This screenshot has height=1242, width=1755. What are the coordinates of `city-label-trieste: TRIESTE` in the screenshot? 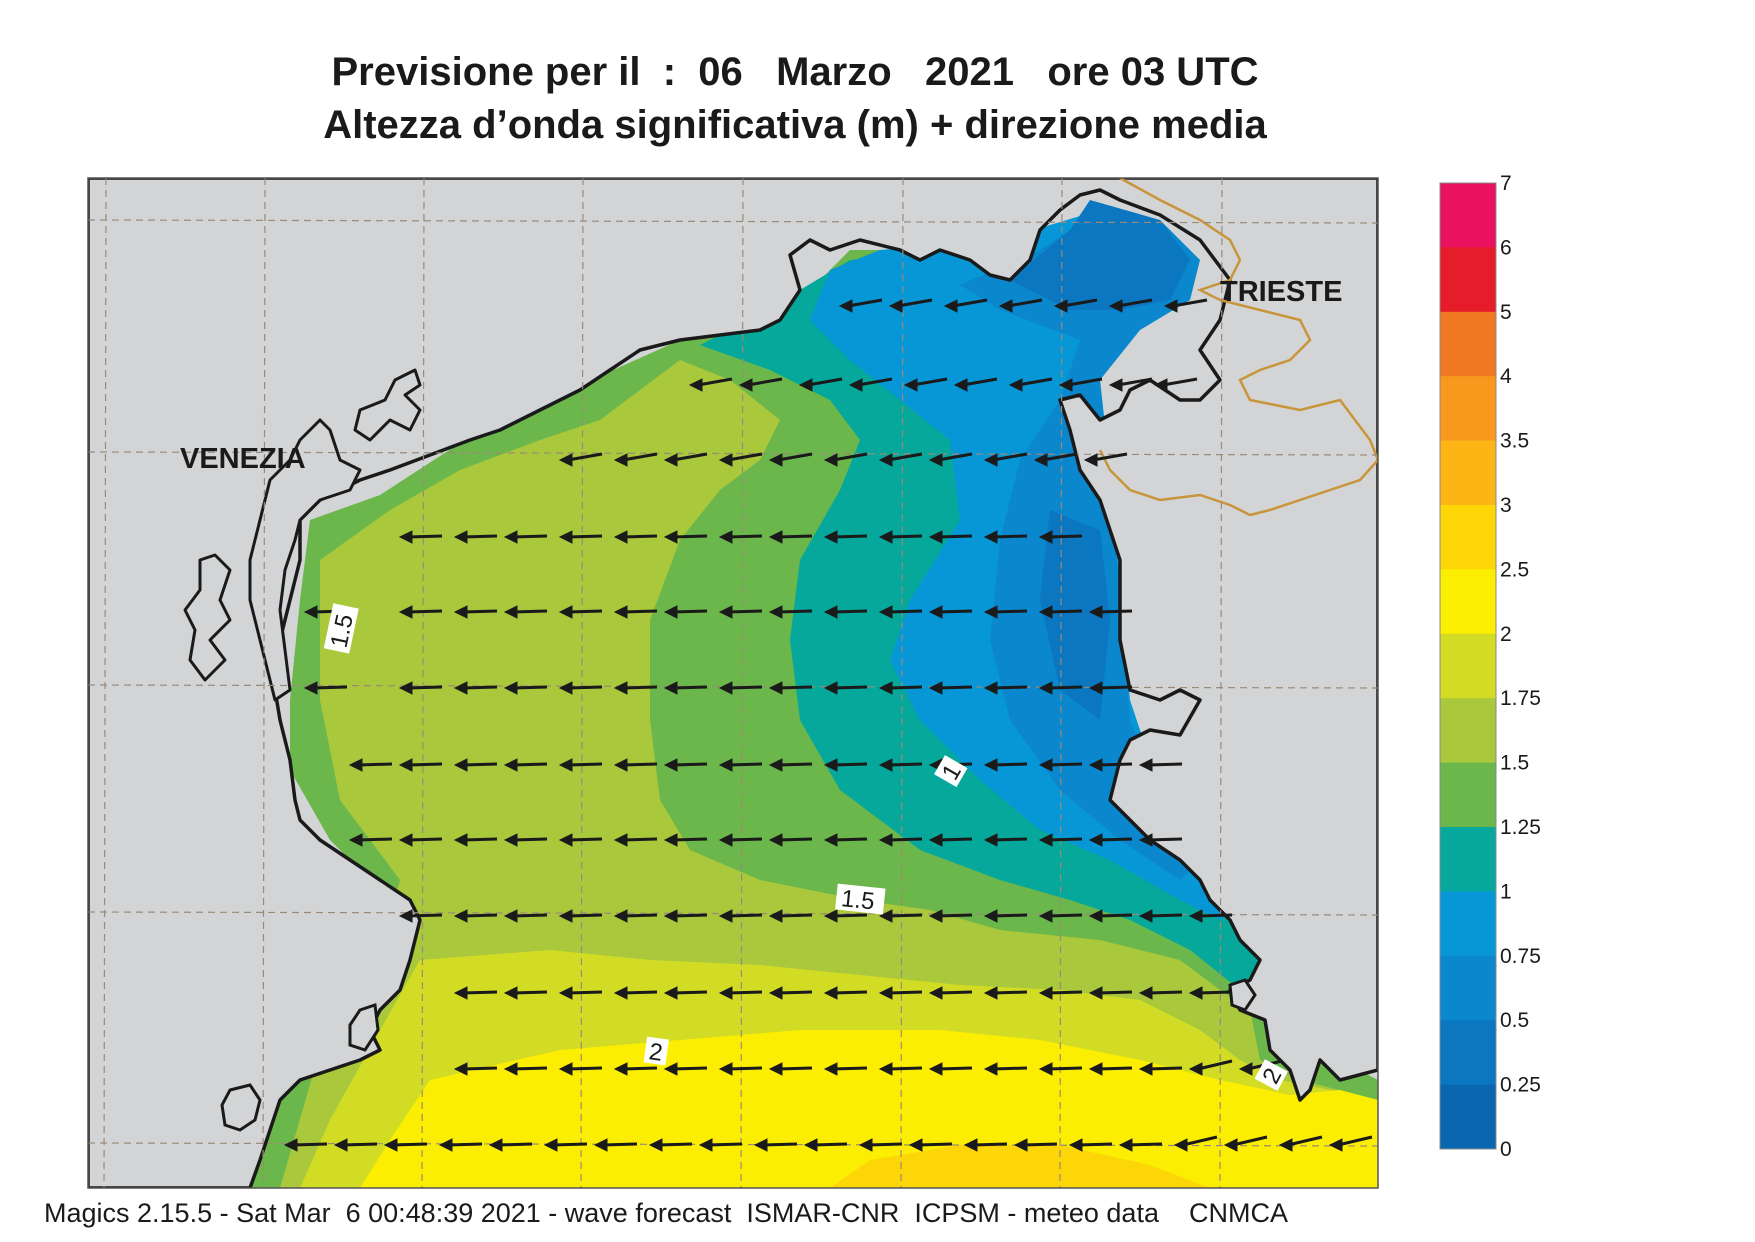 It's located at (1281, 292).